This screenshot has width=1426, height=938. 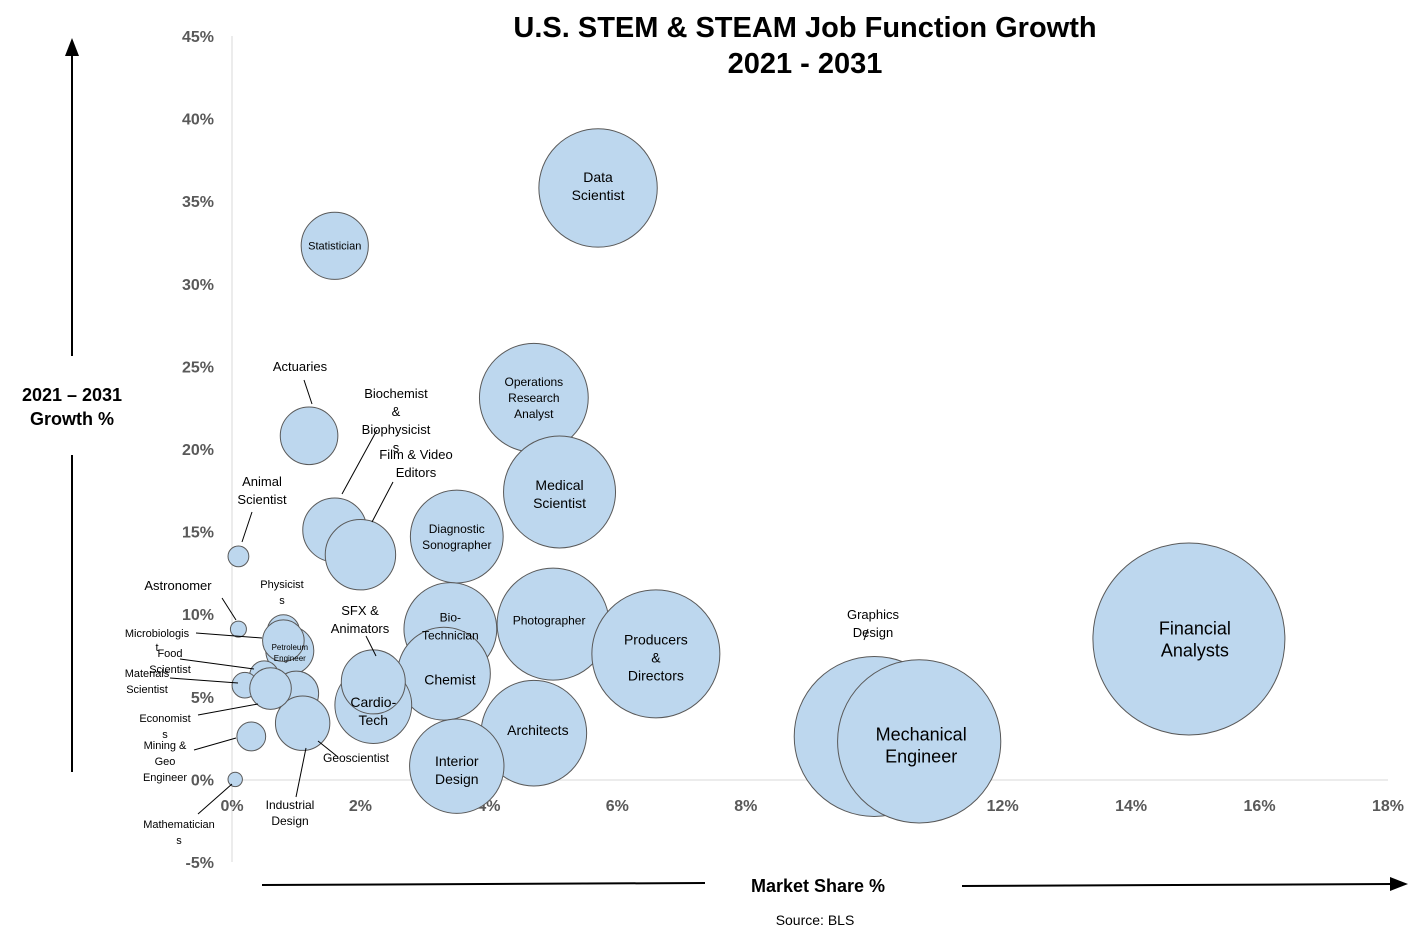 I want to click on label-biochemist-biophysicists-line: Biochemist, so click(x=396, y=393).